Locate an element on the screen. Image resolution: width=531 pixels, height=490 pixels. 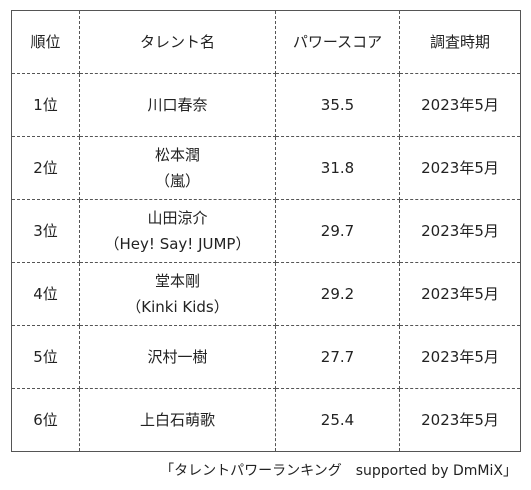
table-row: 4位 堂本剛 （Kinki Kids） 29.2 2023年5月 is located at coordinates (266, 294).